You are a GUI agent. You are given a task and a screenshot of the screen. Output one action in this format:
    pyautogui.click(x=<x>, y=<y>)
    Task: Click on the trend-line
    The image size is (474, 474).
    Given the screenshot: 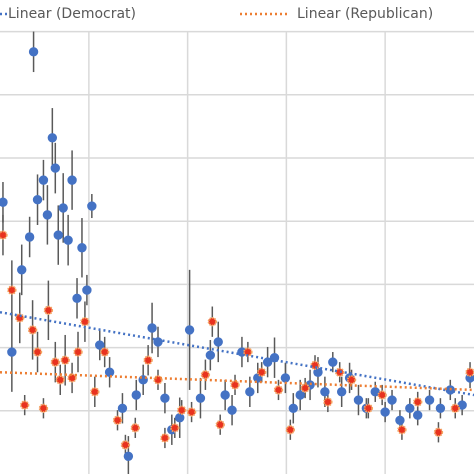 What is the action you would take?
    pyautogui.click(x=237, y=381)
    